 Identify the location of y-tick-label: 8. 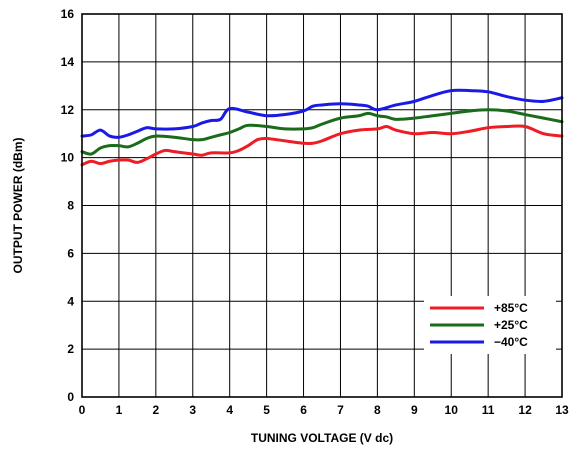
(70, 206).